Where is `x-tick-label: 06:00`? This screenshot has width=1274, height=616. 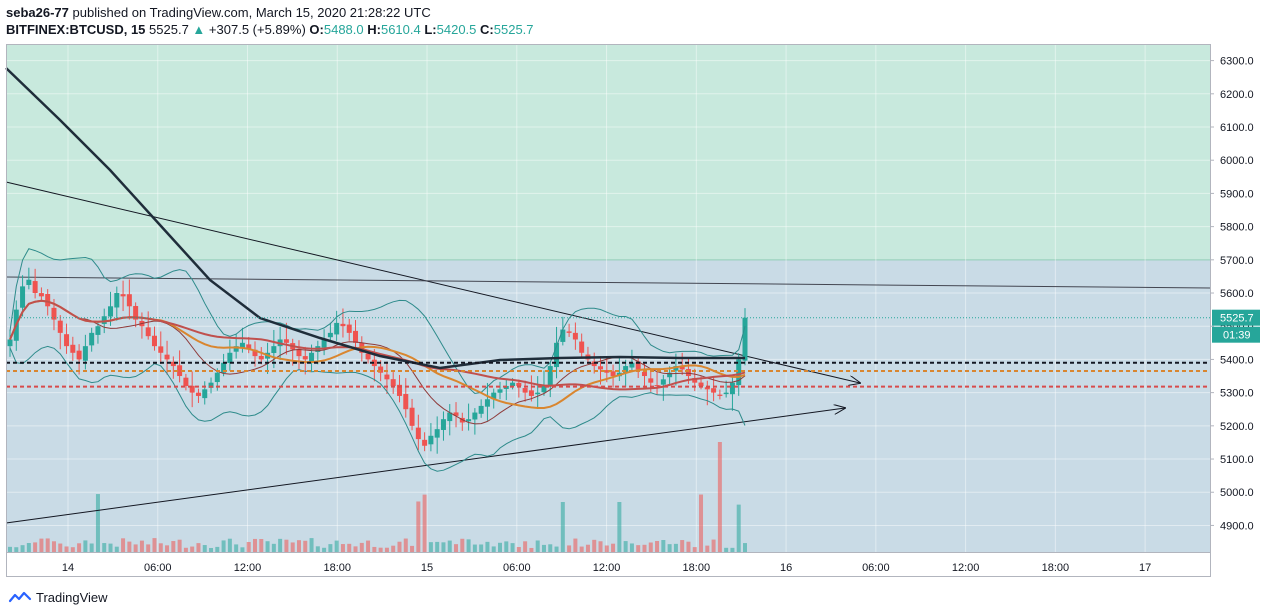
x-tick-label: 06:00 is located at coordinates (517, 568).